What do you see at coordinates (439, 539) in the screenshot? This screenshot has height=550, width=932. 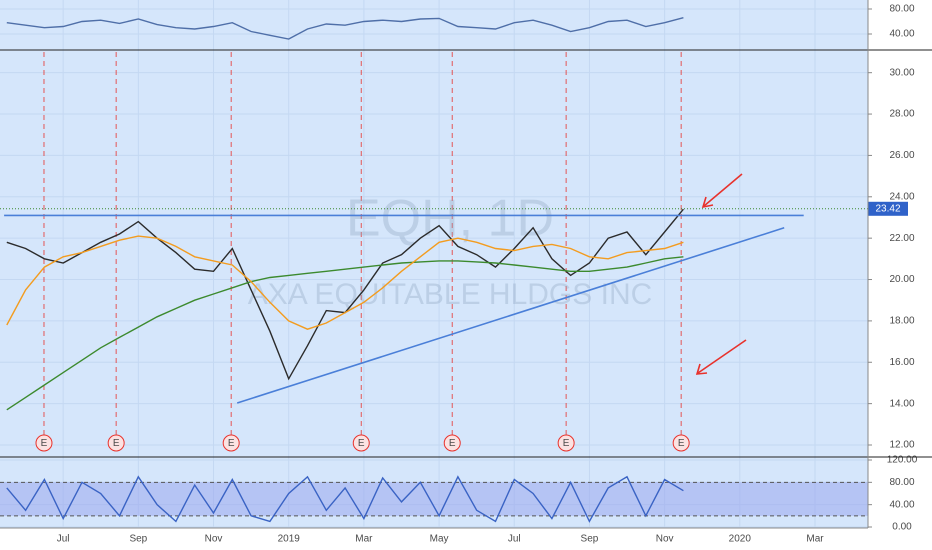 I see `x-tick-label: May` at bounding box center [439, 539].